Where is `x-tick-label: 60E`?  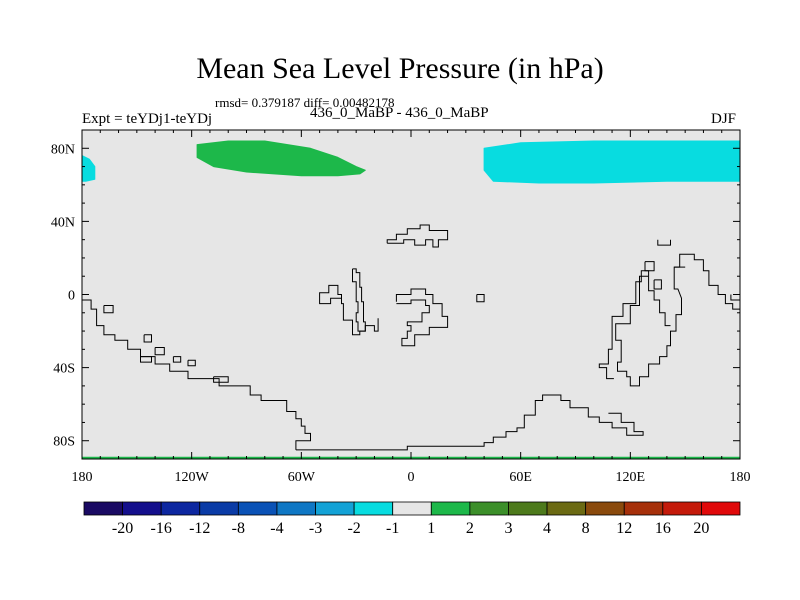 x-tick-label: 60E is located at coordinates (520, 477).